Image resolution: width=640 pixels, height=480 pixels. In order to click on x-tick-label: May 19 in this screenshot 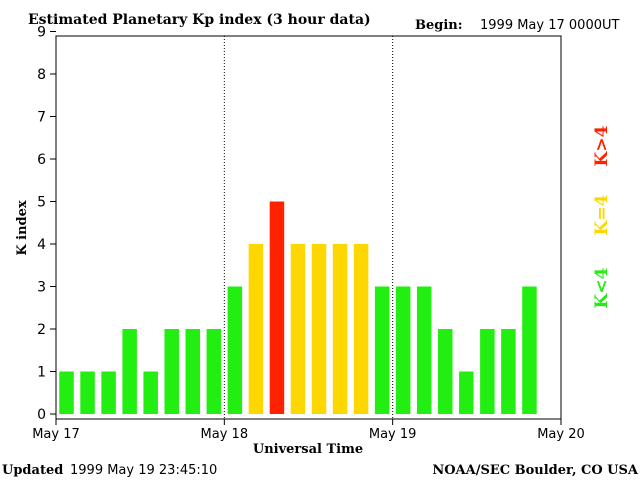, I will do `click(393, 434)`.